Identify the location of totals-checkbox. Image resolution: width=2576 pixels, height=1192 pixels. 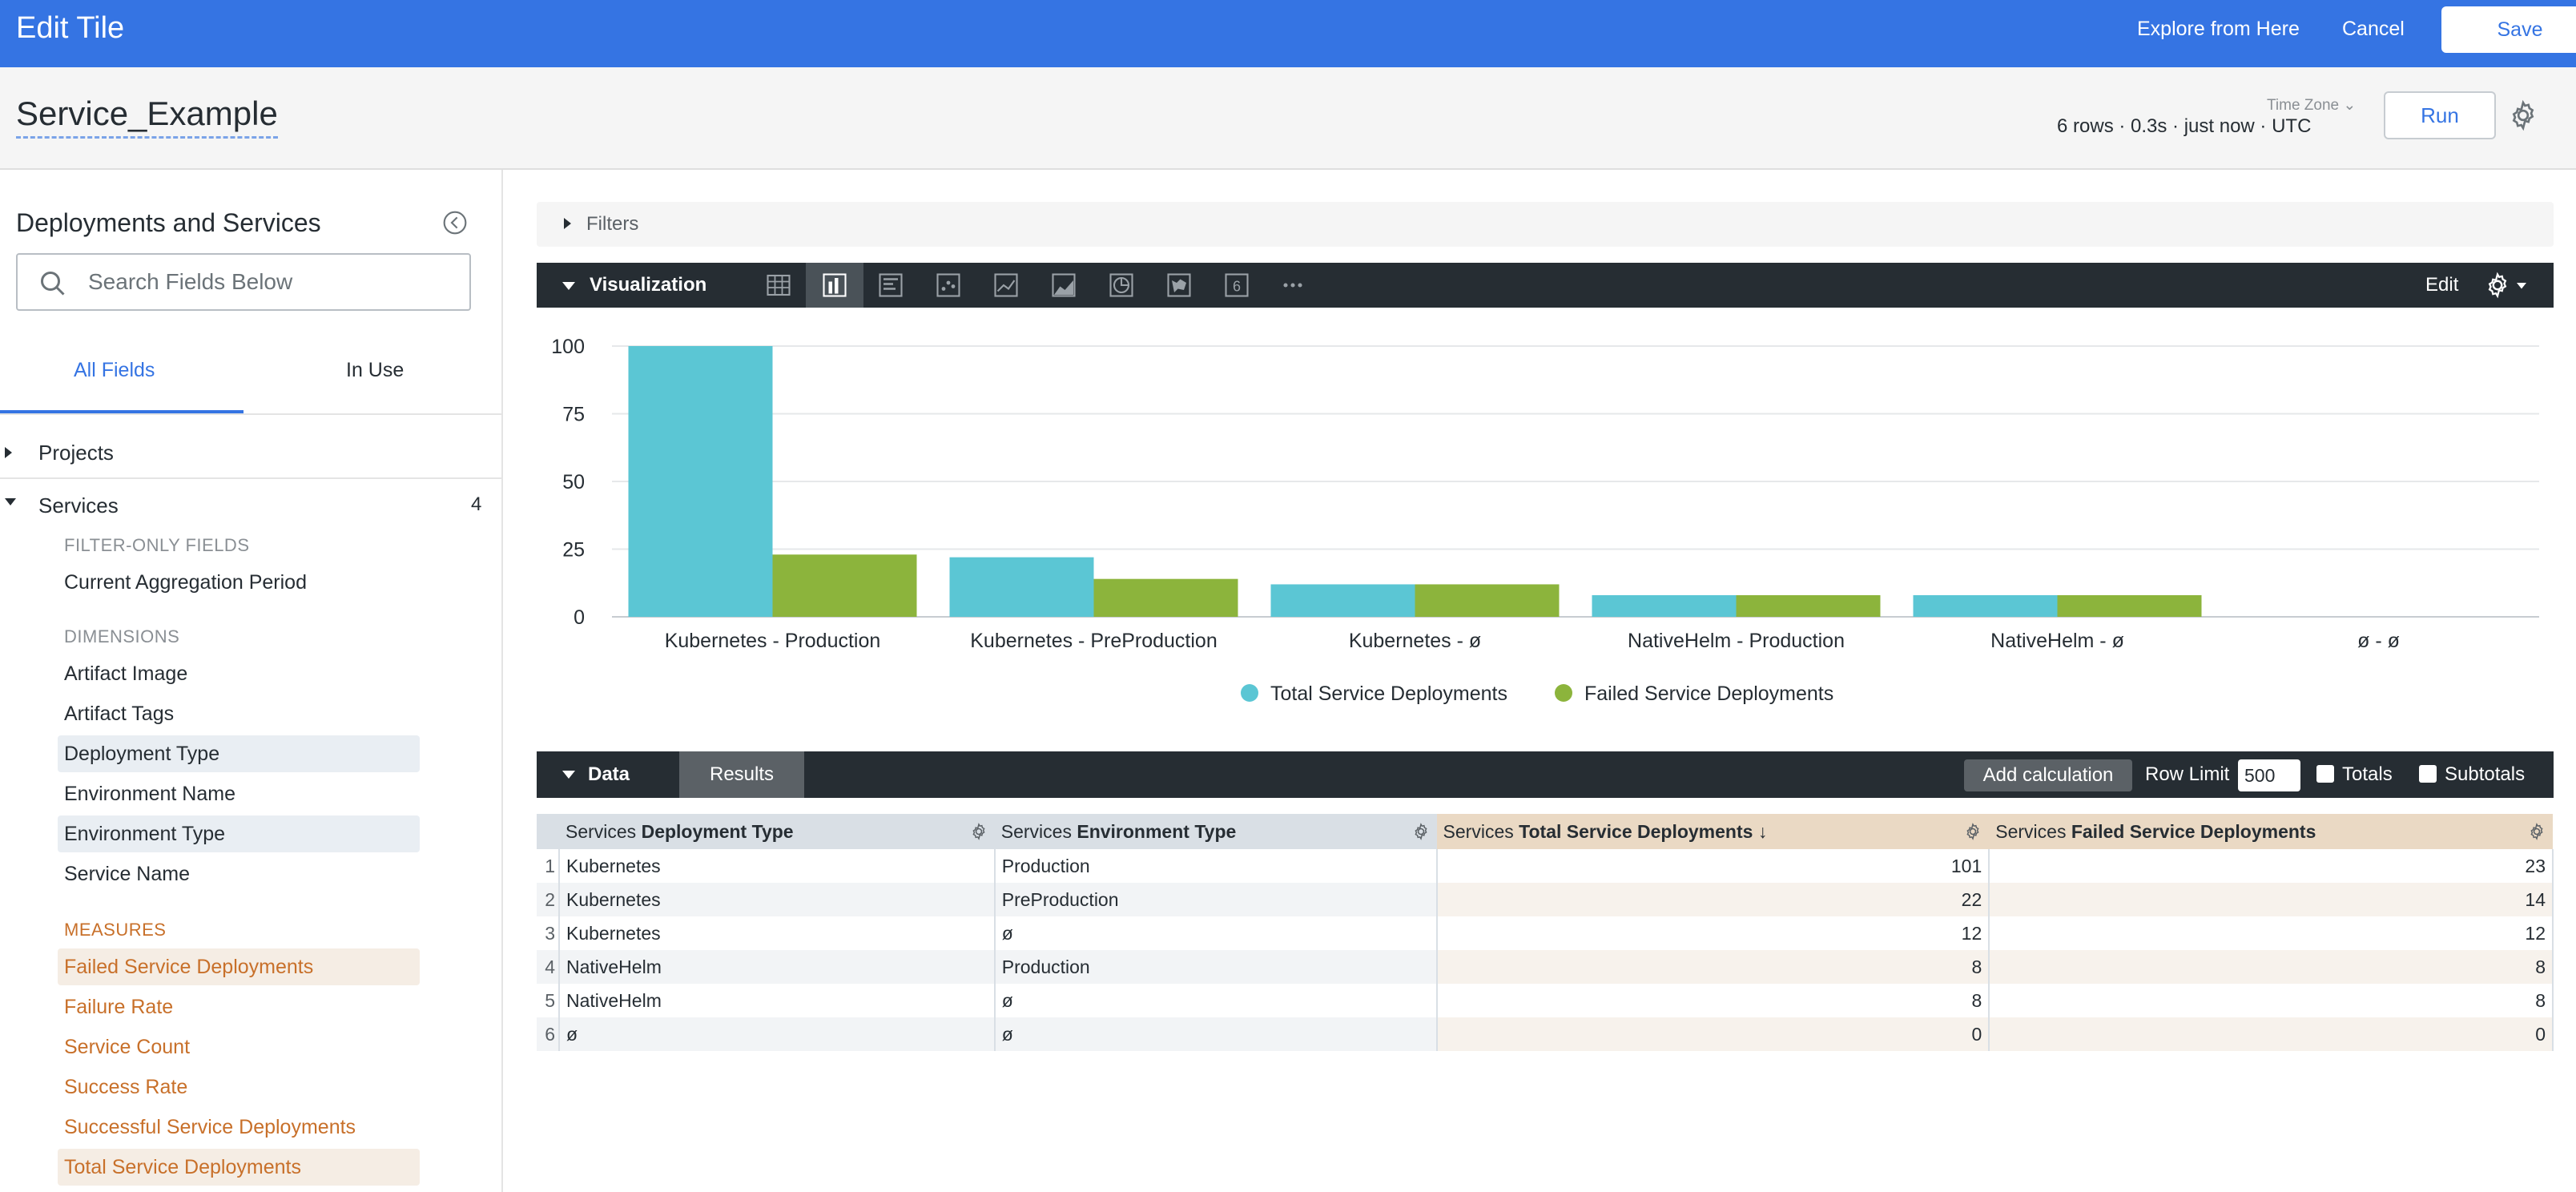
(2325, 774).